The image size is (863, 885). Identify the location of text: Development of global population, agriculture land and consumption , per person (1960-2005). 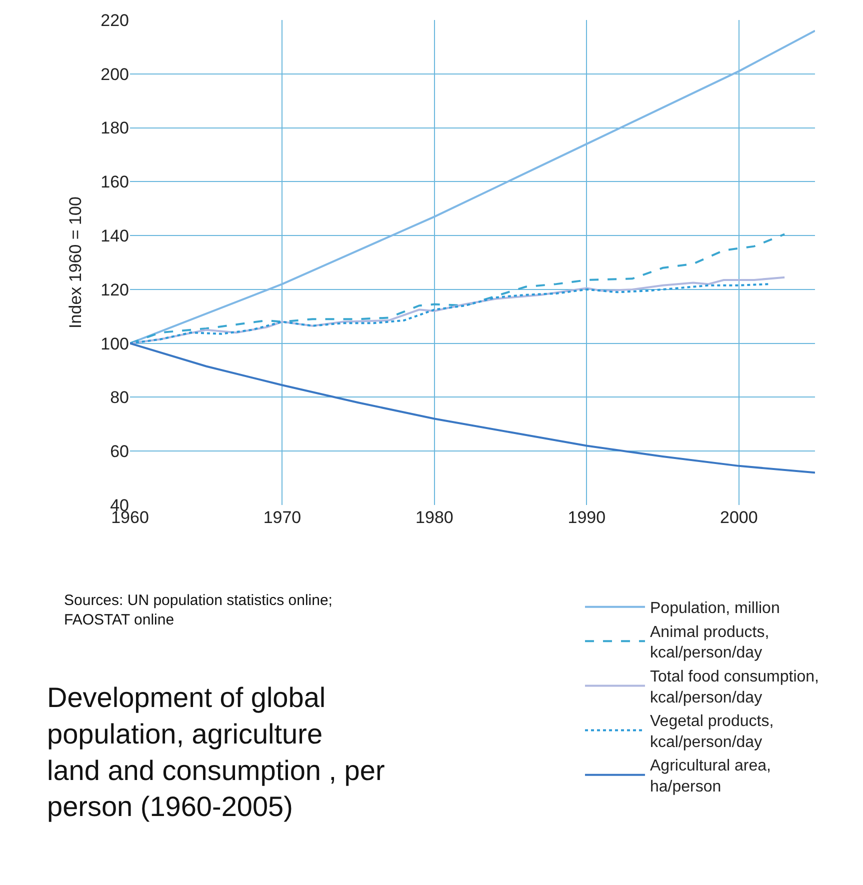
(216, 752).